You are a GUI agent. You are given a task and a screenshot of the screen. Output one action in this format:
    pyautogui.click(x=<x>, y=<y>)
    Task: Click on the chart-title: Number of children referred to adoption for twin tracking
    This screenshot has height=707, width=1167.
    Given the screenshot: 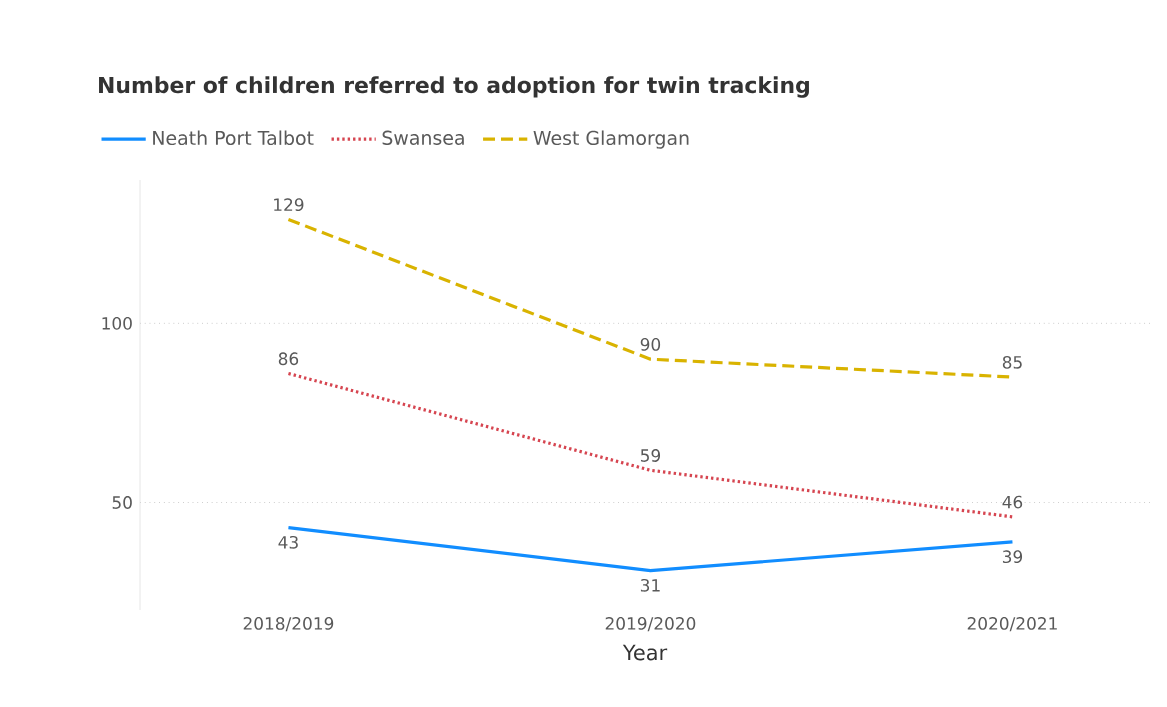 What is the action you would take?
    pyautogui.click(x=454, y=87)
    